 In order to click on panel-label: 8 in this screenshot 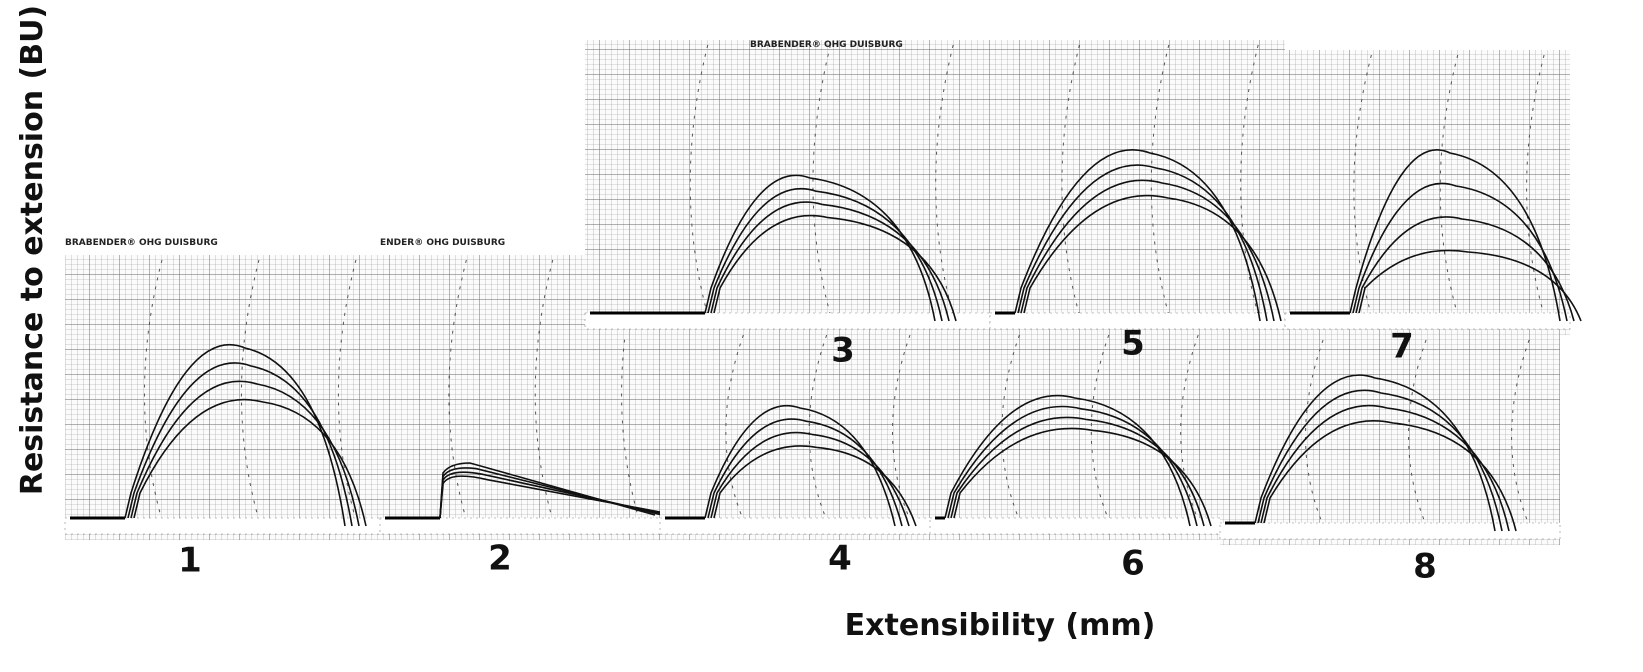, I will do `click(1425, 567)`.